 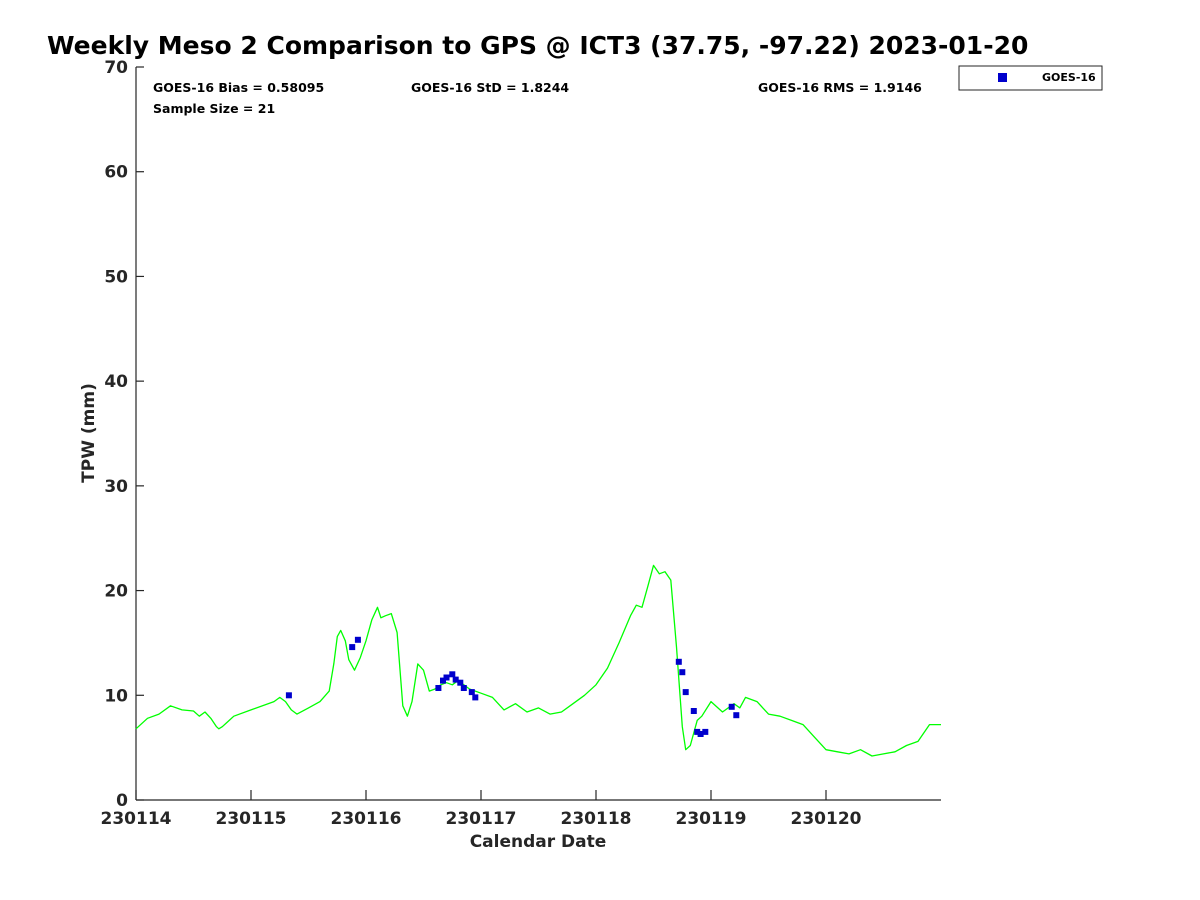 I want to click on y-tick-label: 0, so click(x=122, y=801).